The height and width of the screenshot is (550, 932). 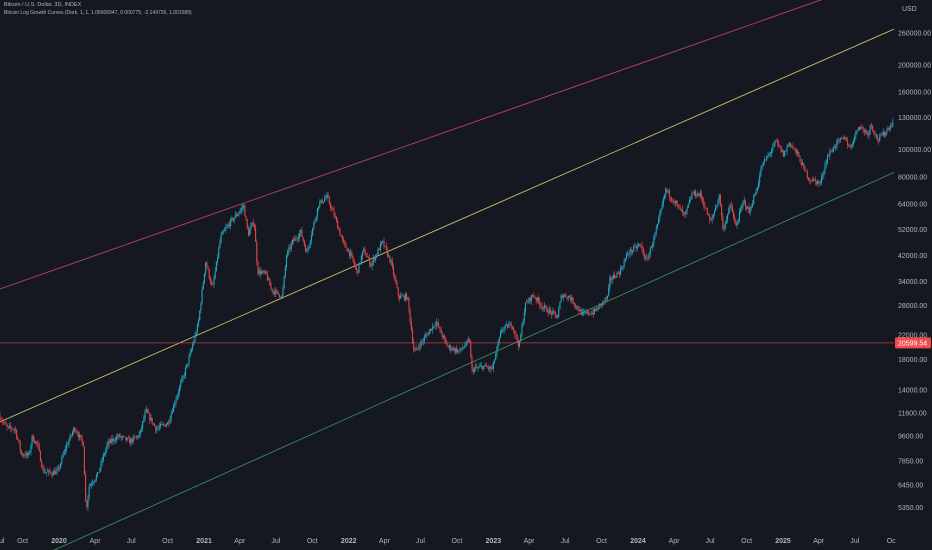 I want to click on current-price-label: 20599.54, so click(x=912, y=343).